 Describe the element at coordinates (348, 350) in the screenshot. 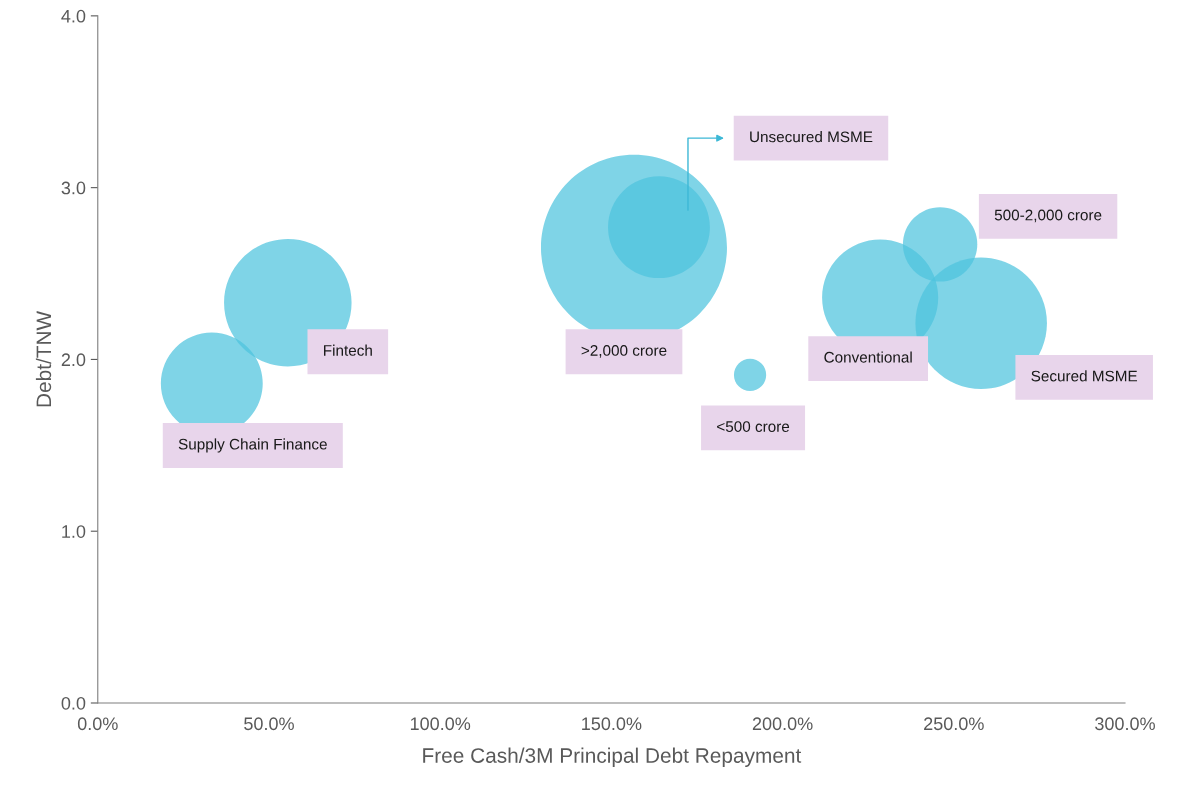

I see `annotation: Fintech` at that location.